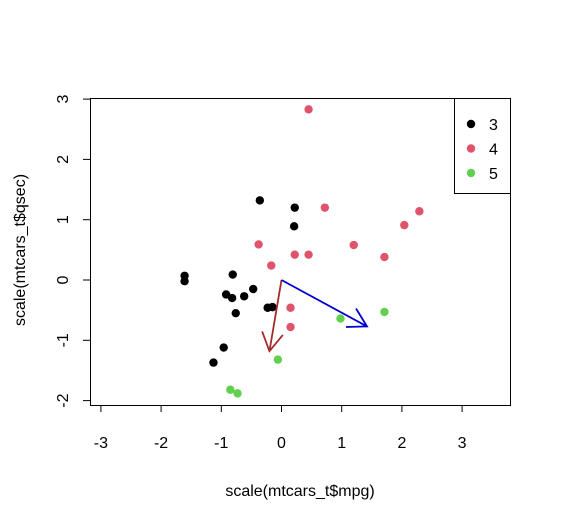 The height and width of the screenshot is (528, 561). Describe the element at coordinates (63, 340) in the screenshot. I see `y-tick-label: -1` at that location.